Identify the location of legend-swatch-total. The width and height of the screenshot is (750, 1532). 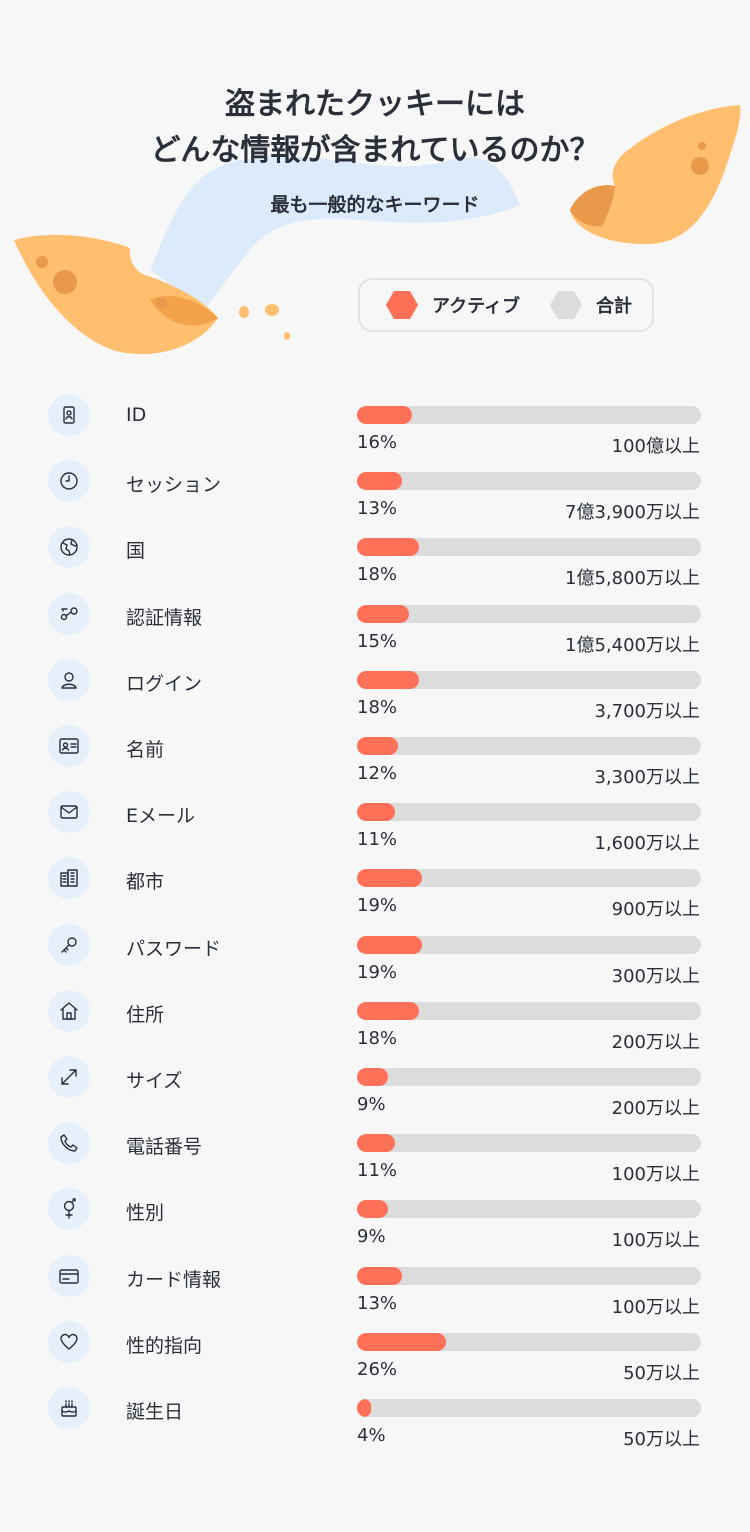
(566, 305).